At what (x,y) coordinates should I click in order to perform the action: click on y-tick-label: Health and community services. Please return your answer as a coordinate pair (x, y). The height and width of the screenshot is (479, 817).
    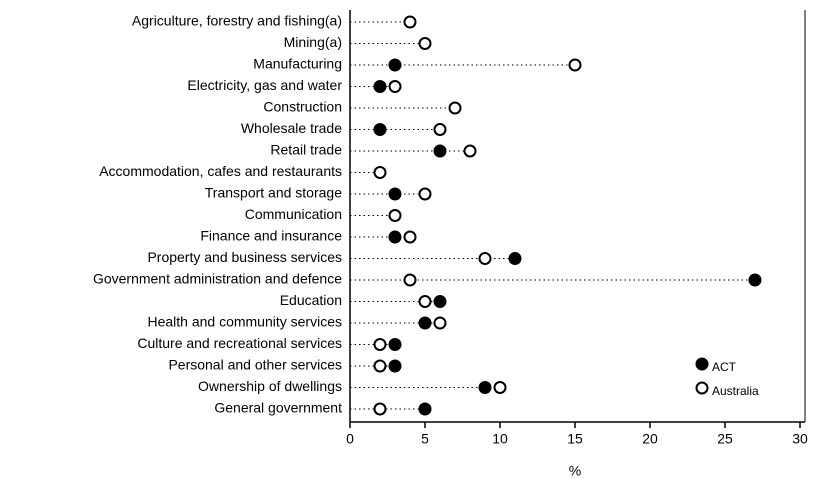
    Looking at the image, I should click on (244, 322).